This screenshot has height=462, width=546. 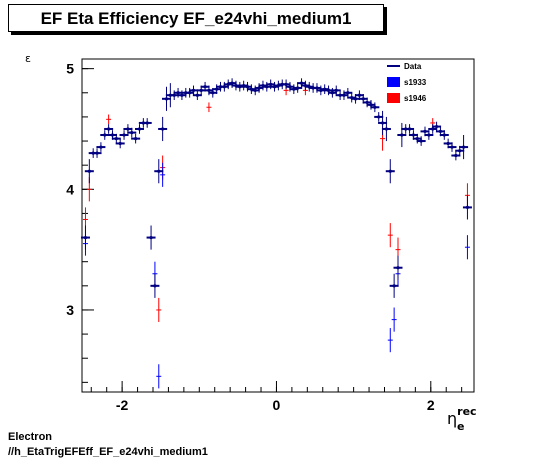 What do you see at coordinates (196, 18) in the screenshot?
I see `chart-title-box: EF Eta Efficiency EF_e24vhi_medium1` at bounding box center [196, 18].